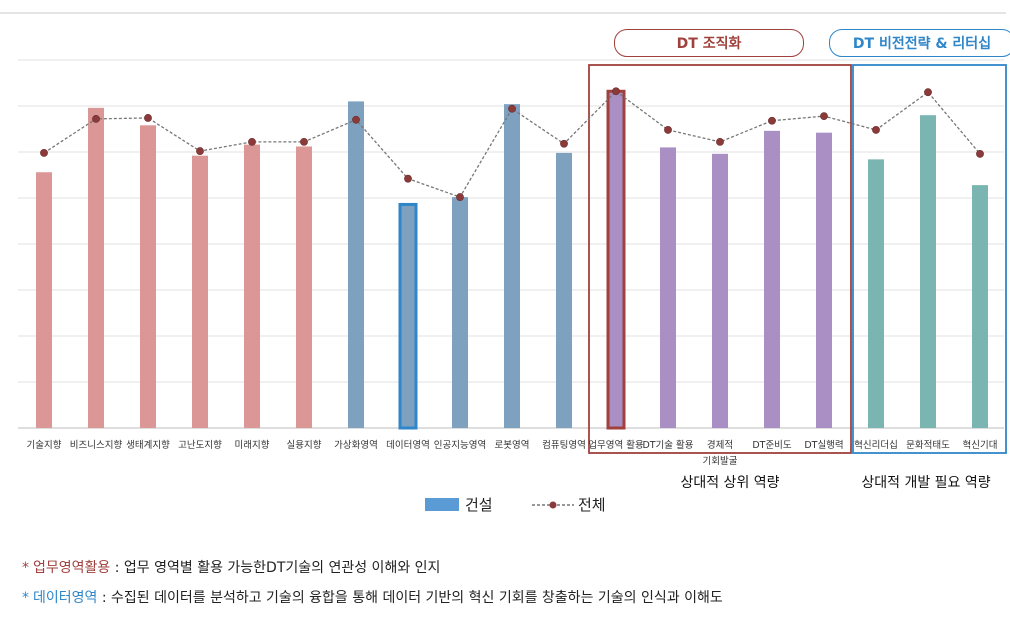  I want to click on legend-overall: 전체, so click(569, 504).